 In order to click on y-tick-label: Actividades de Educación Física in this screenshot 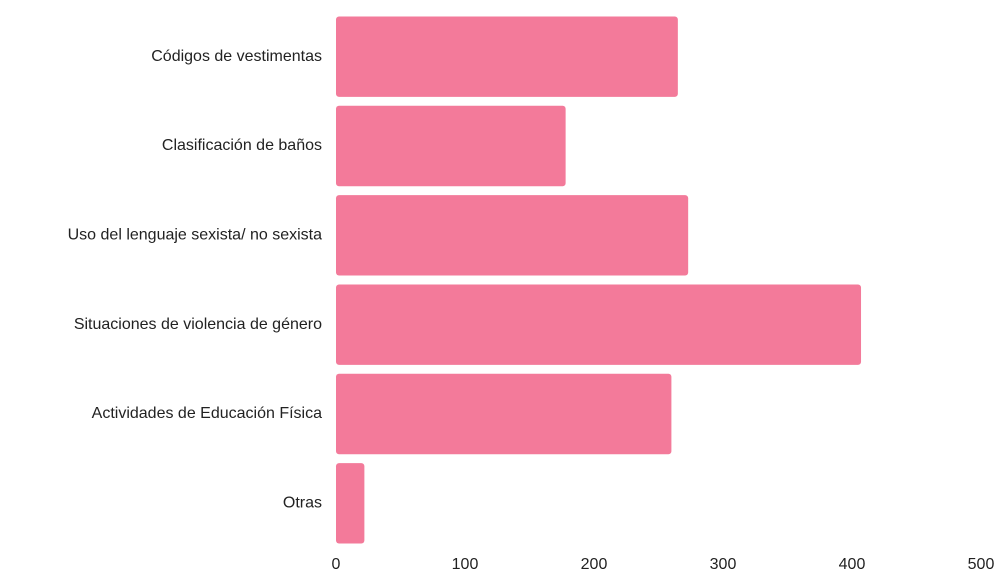, I will do `click(207, 413)`.